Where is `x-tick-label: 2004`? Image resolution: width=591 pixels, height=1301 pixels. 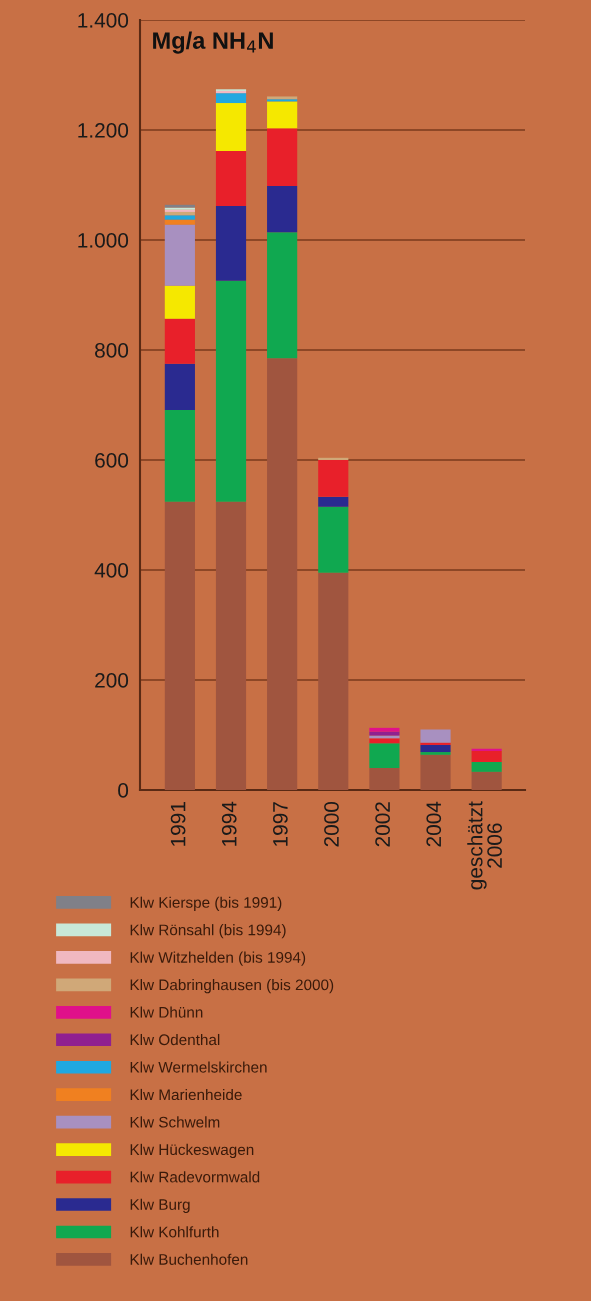
x-tick-label: 2004 is located at coordinates (434, 824).